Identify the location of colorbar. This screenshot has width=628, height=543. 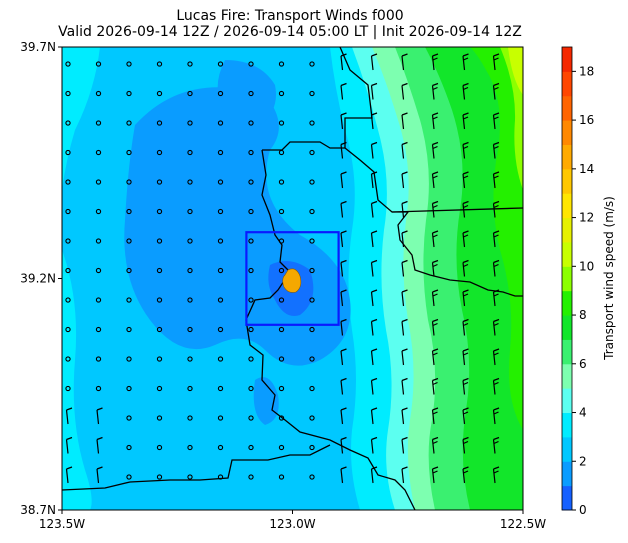
(567, 278).